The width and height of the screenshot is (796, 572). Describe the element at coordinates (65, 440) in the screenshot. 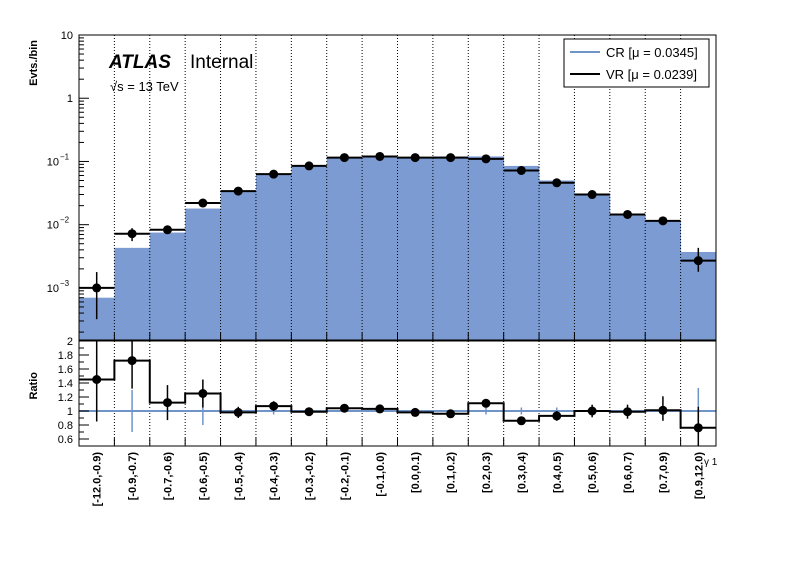

I see `ratio-tick-label: 0.6` at that location.